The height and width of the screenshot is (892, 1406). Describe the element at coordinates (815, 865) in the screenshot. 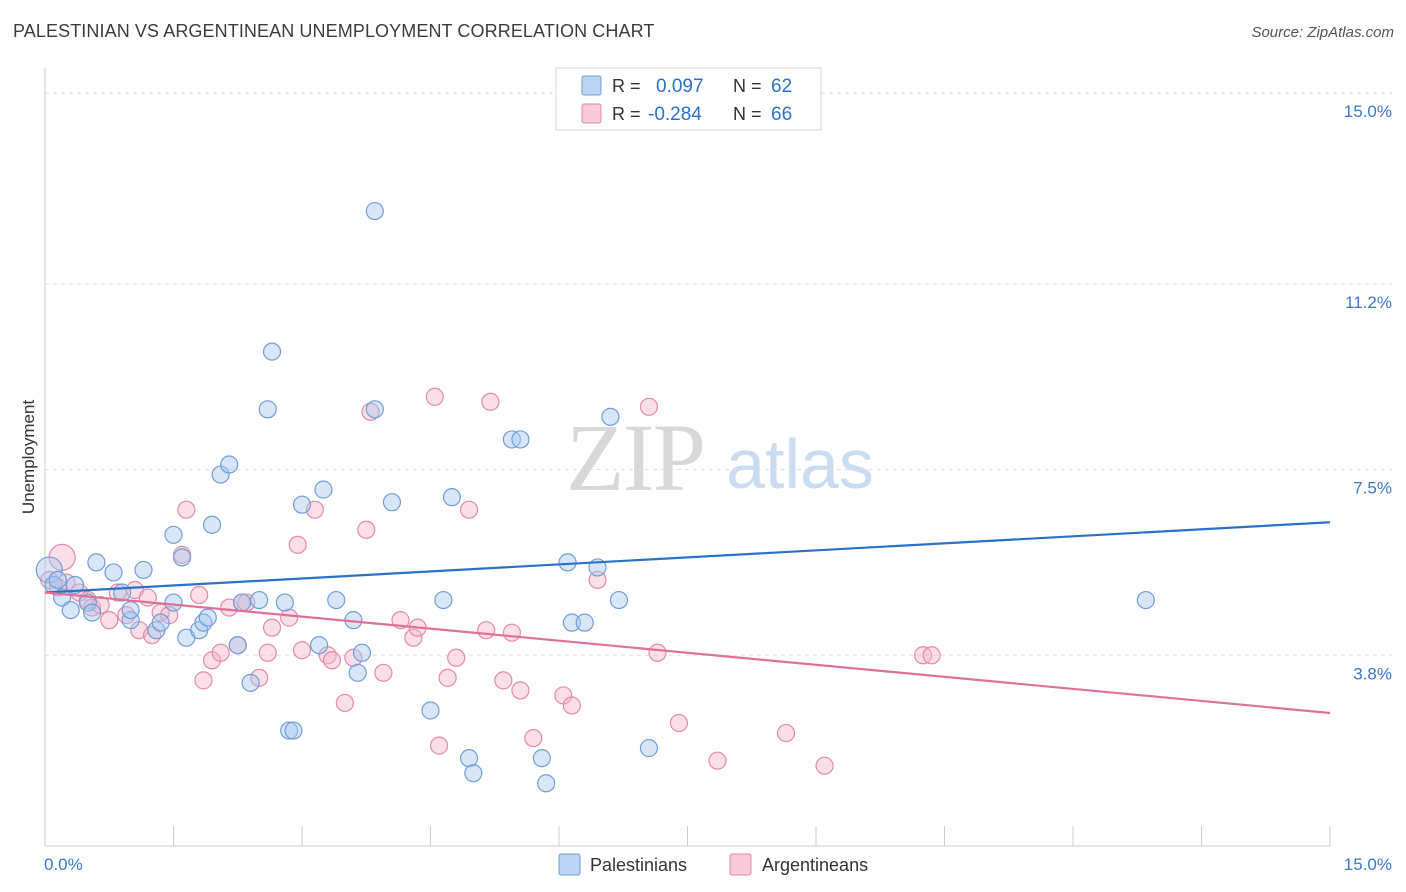

I see `bottom-legend-label-argentineans: Argentineans` at that location.